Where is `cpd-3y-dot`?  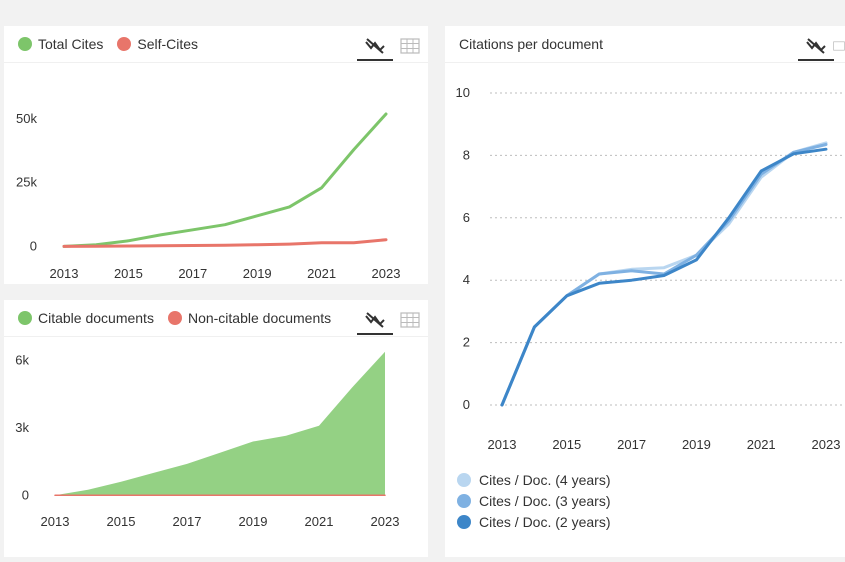 cpd-3y-dot is located at coordinates (464, 501).